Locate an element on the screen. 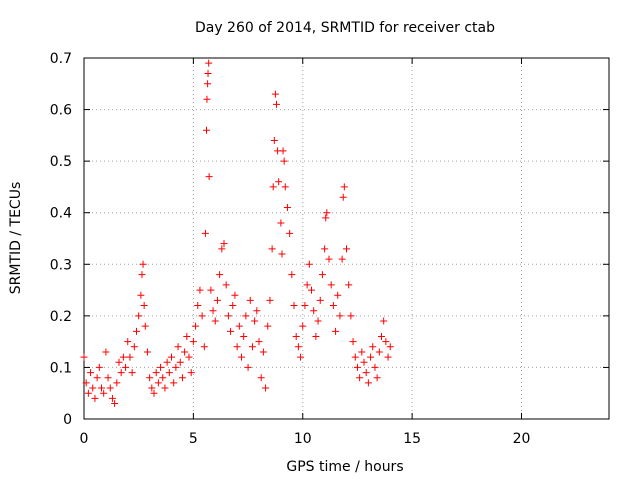 This screenshot has height=480, width=640. x-tick-labels: 0 5 10 15 20 is located at coordinates (305, 439).